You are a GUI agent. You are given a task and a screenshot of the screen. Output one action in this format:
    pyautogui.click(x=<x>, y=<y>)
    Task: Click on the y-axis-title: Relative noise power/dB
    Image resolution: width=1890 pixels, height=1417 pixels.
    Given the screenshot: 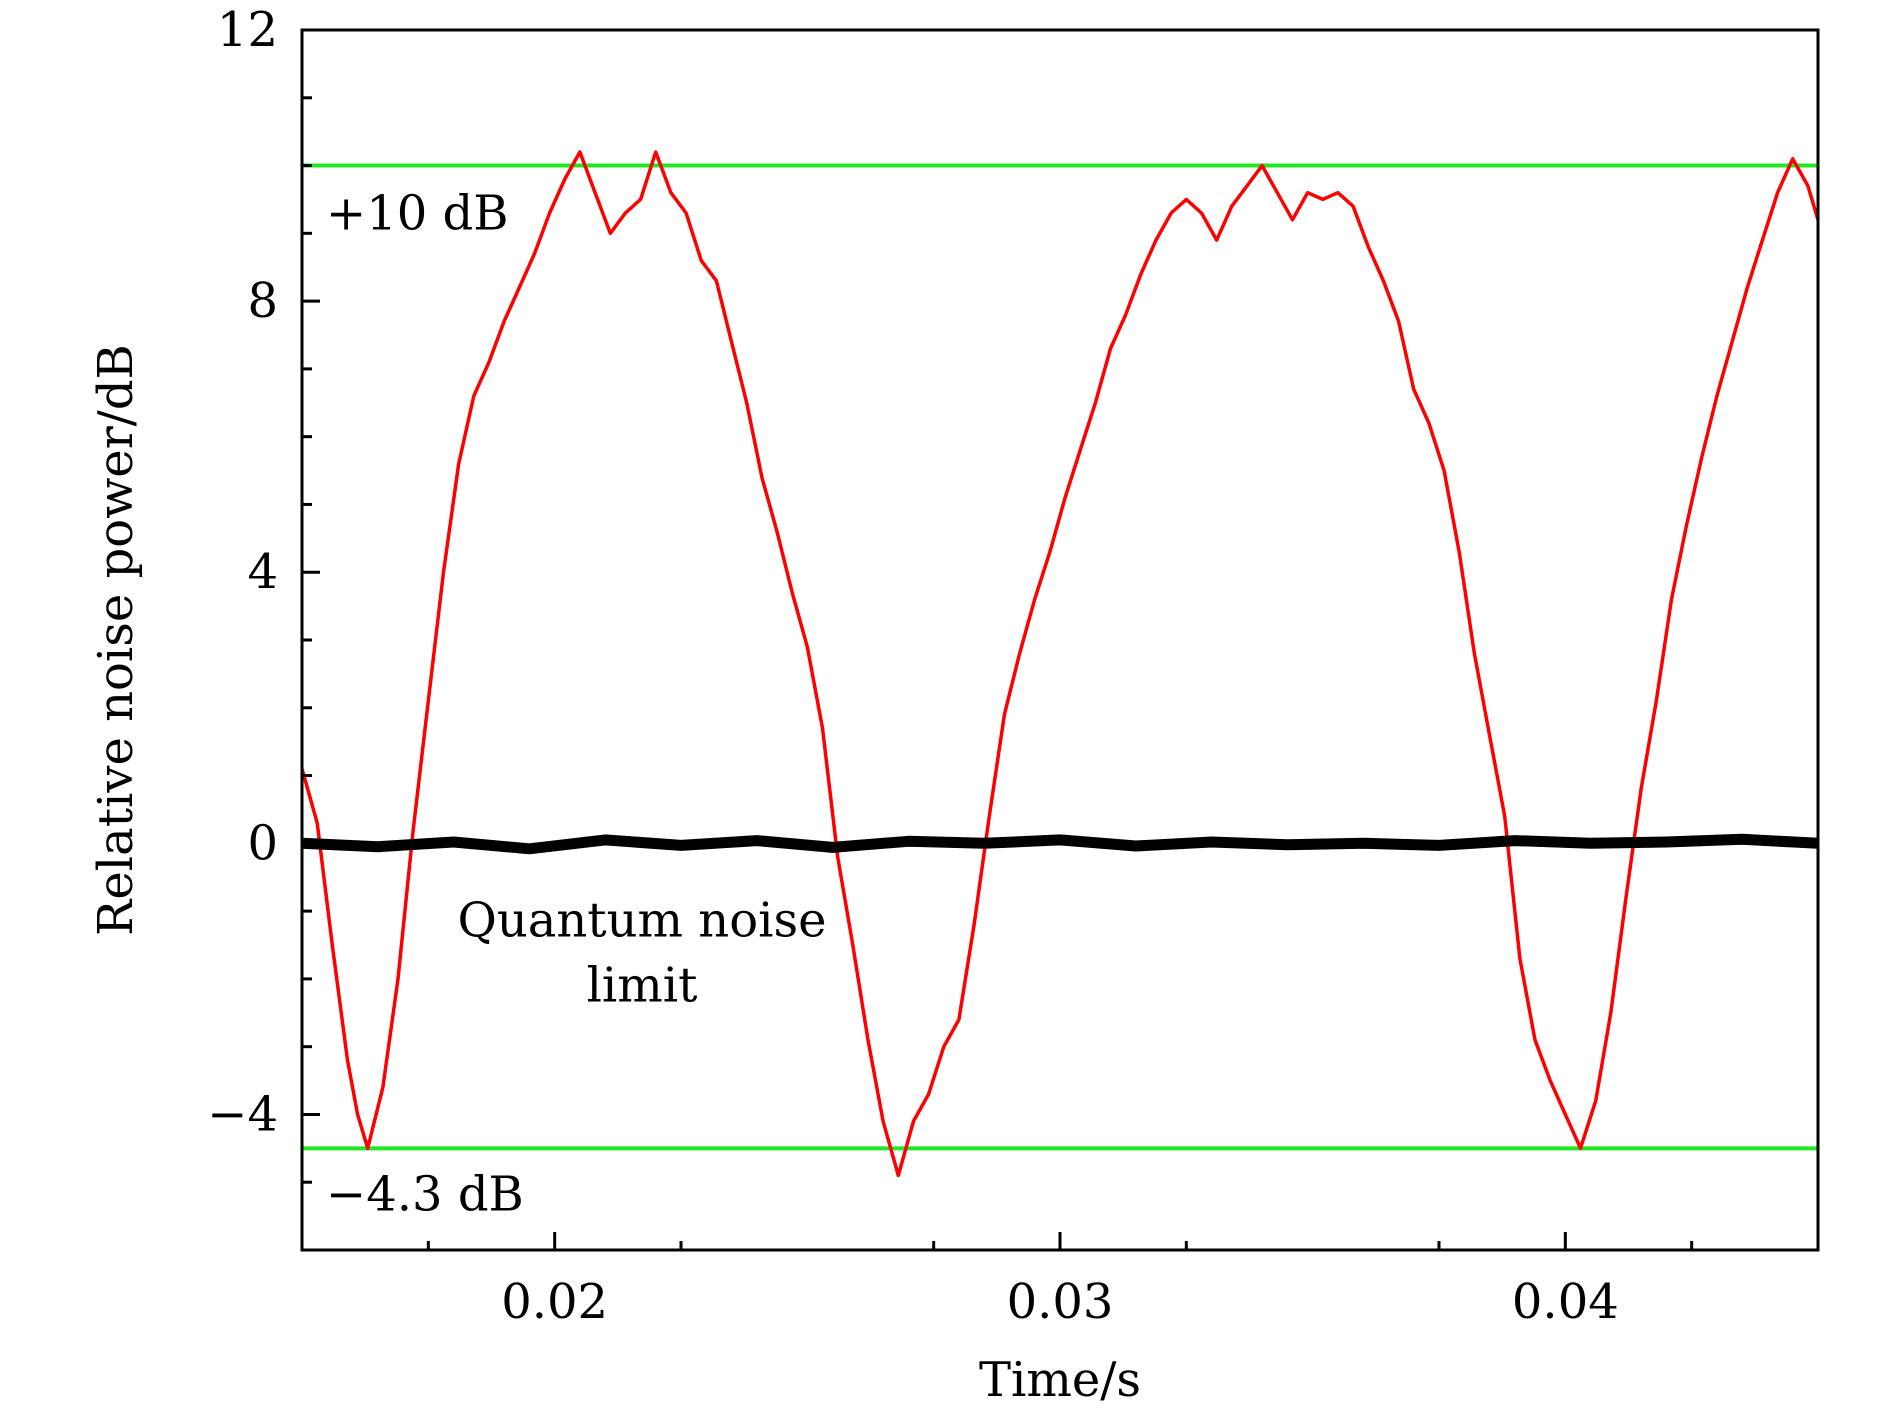 What is the action you would take?
    pyautogui.click(x=116, y=640)
    